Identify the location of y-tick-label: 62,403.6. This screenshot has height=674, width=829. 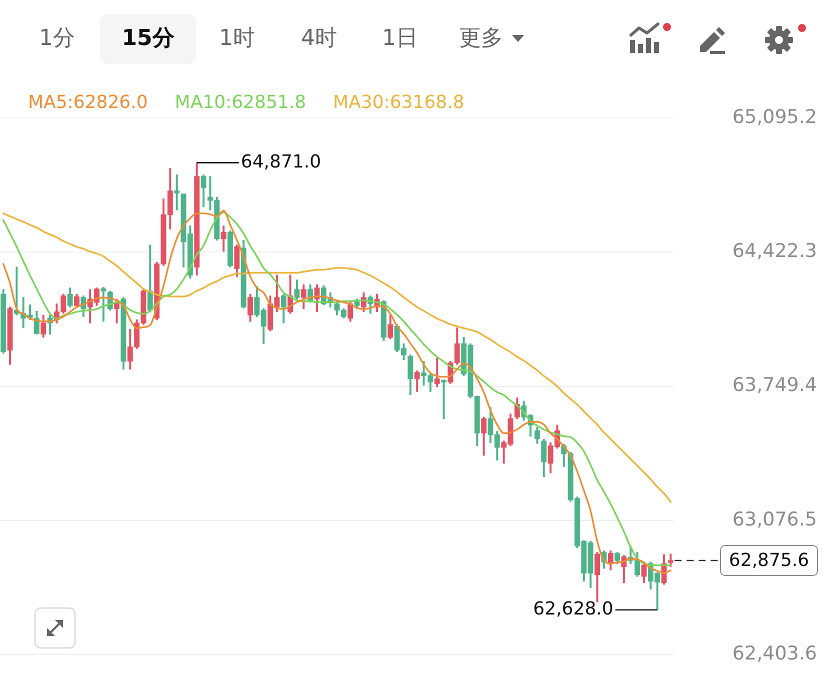
(774, 653).